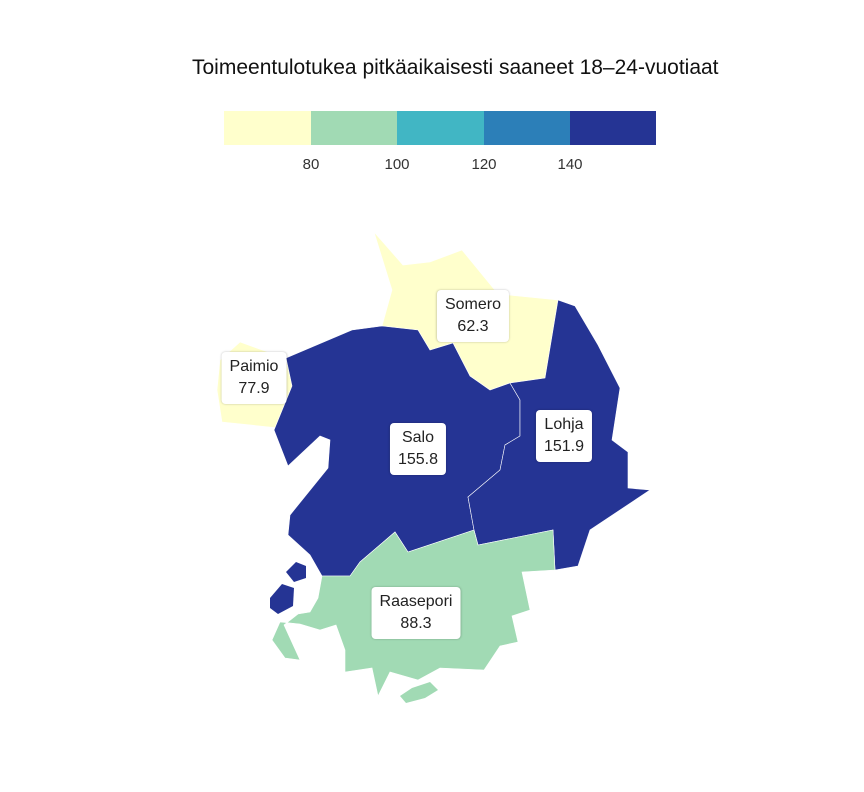  I want to click on label-somero-value: 62.3, so click(473, 326).